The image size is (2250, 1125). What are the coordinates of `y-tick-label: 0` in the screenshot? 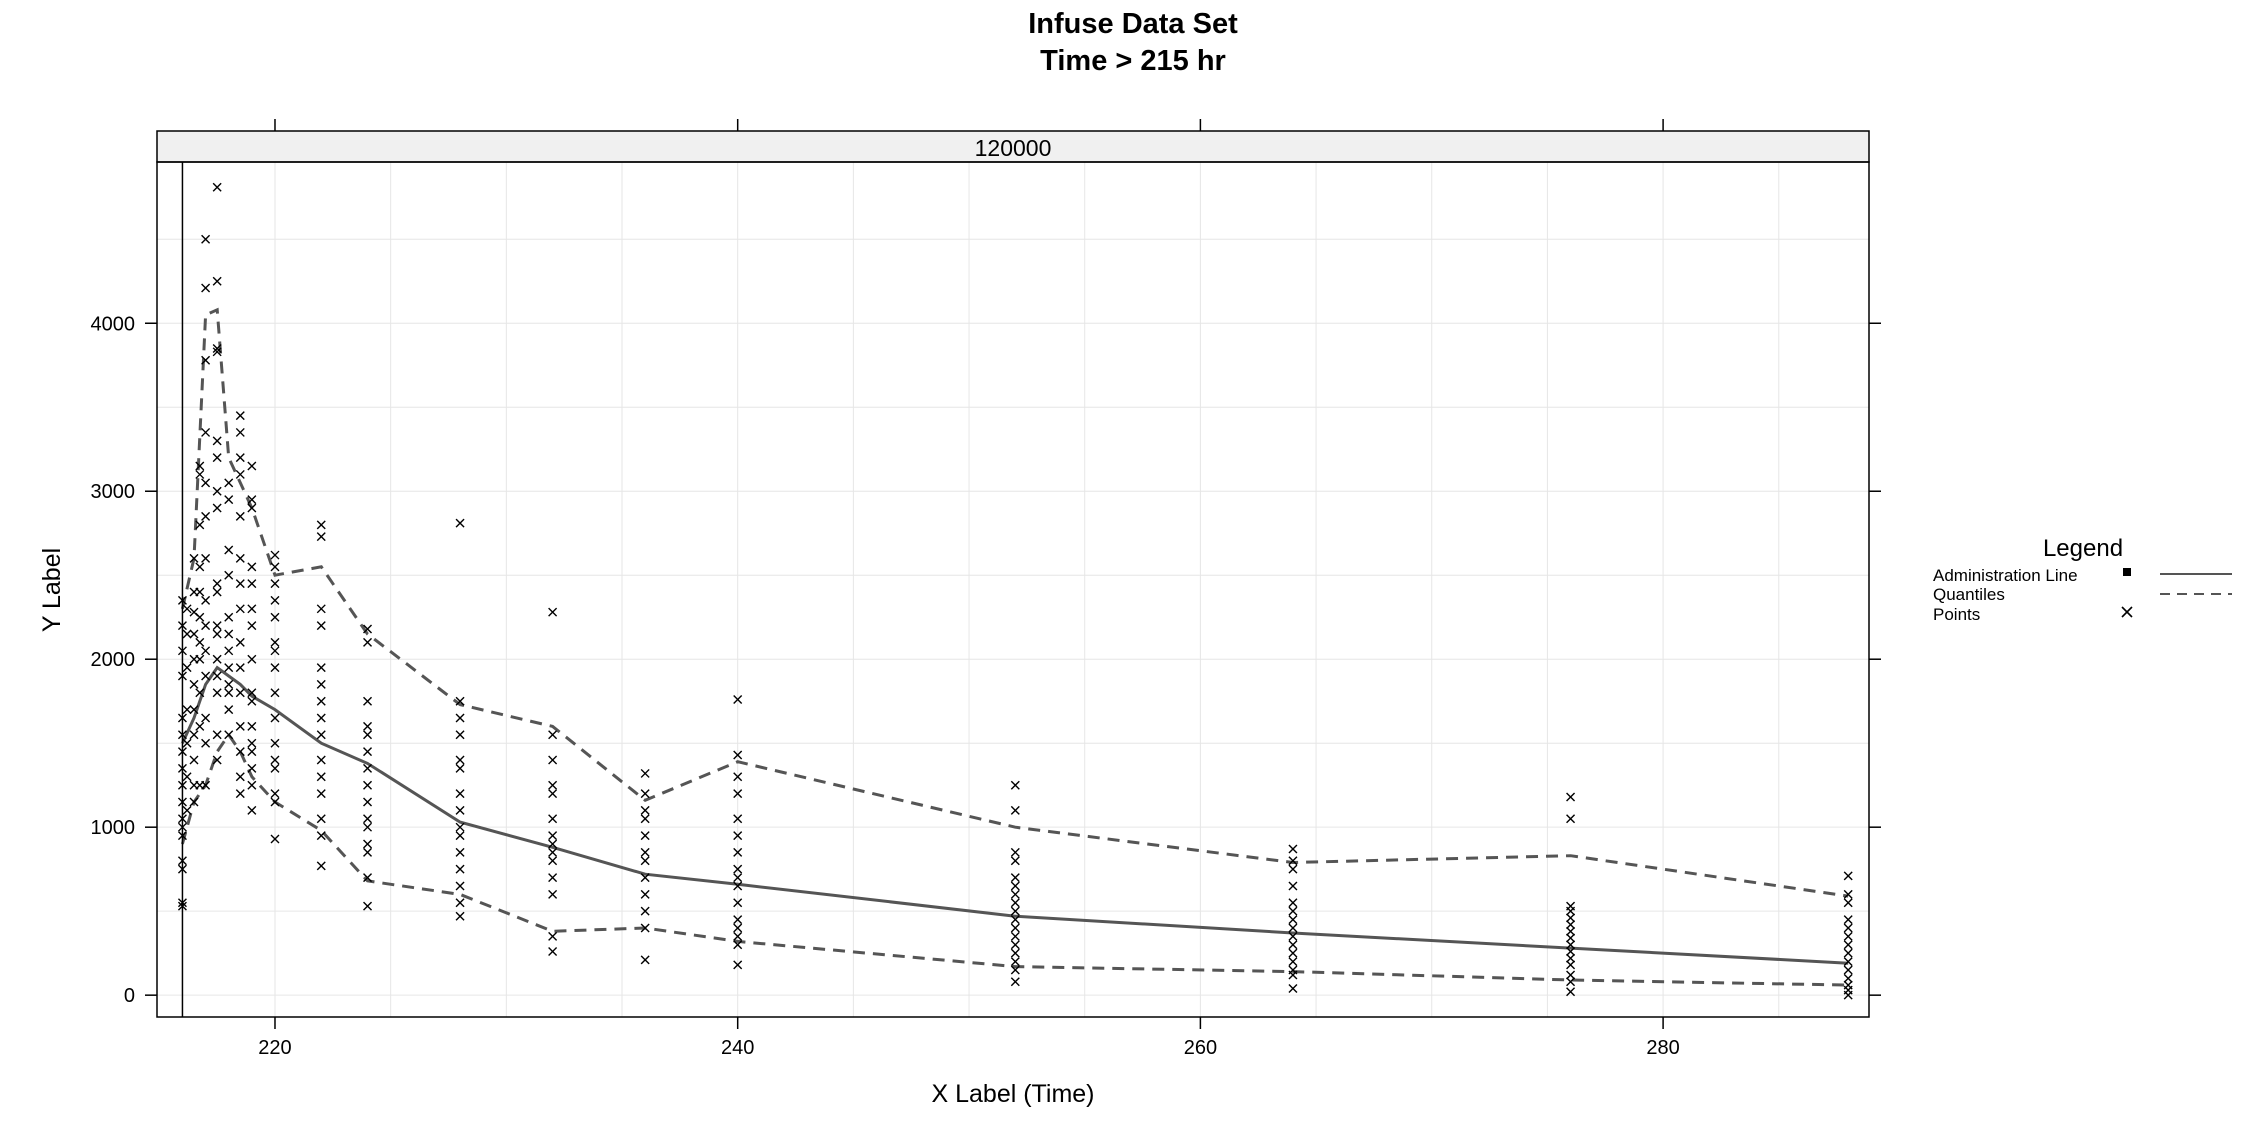 It's located at (129, 996).